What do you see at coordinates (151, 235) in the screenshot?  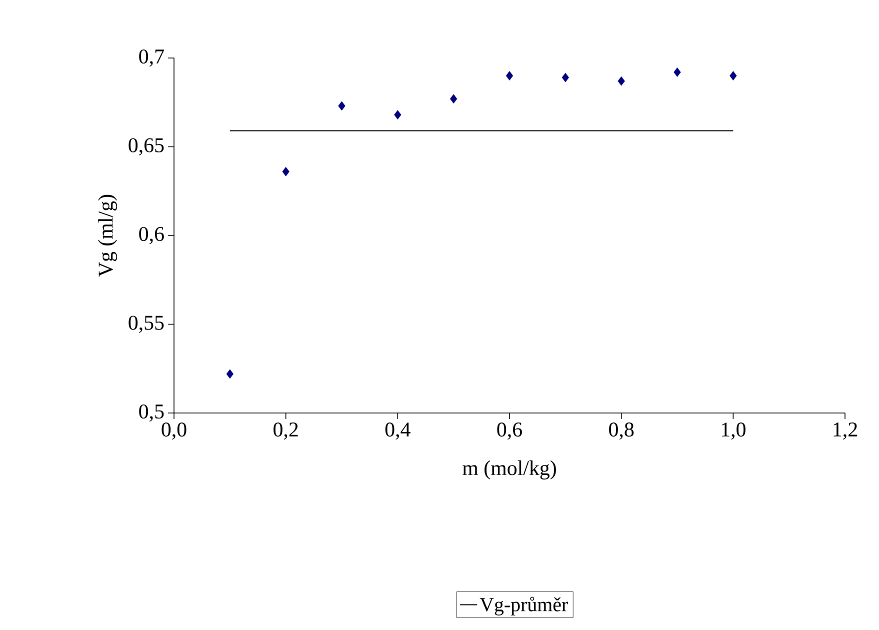 I see `y-tick-label: 0,6` at bounding box center [151, 235].